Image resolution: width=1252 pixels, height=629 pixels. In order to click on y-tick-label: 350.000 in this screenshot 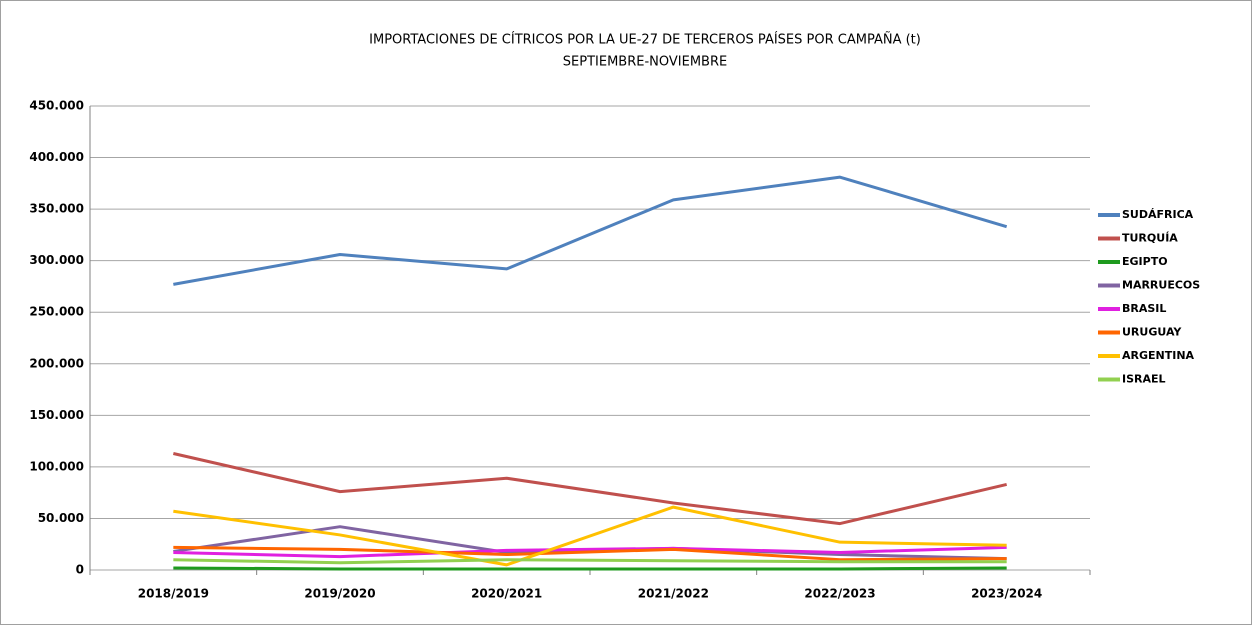, I will do `click(56, 209)`.